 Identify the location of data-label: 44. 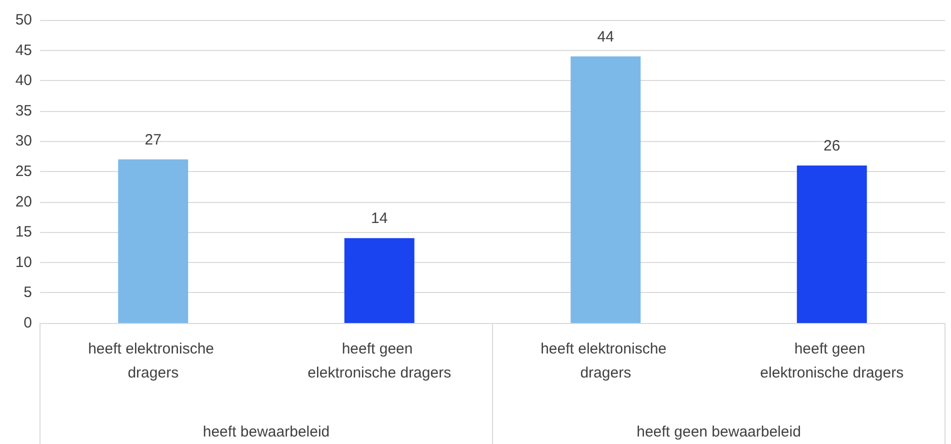
(605, 37).